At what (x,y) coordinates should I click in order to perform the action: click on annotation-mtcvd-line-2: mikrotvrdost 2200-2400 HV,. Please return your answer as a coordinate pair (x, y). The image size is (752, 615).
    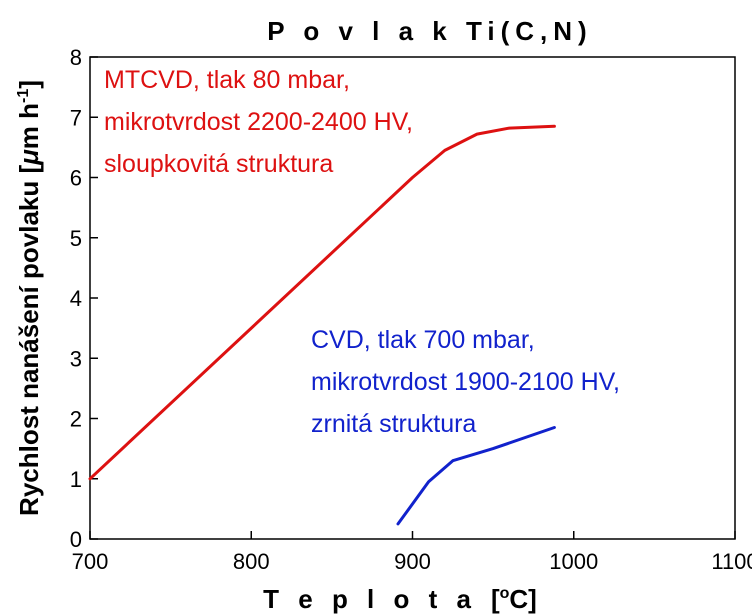
    Looking at the image, I should click on (258, 122).